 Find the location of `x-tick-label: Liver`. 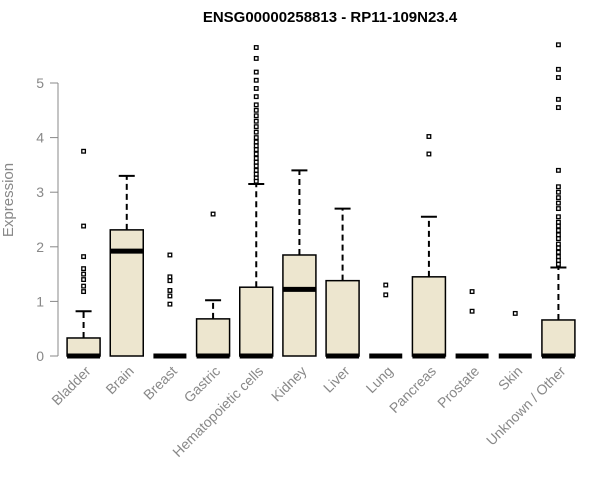

x-tick-label: Liver is located at coordinates (336, 379).